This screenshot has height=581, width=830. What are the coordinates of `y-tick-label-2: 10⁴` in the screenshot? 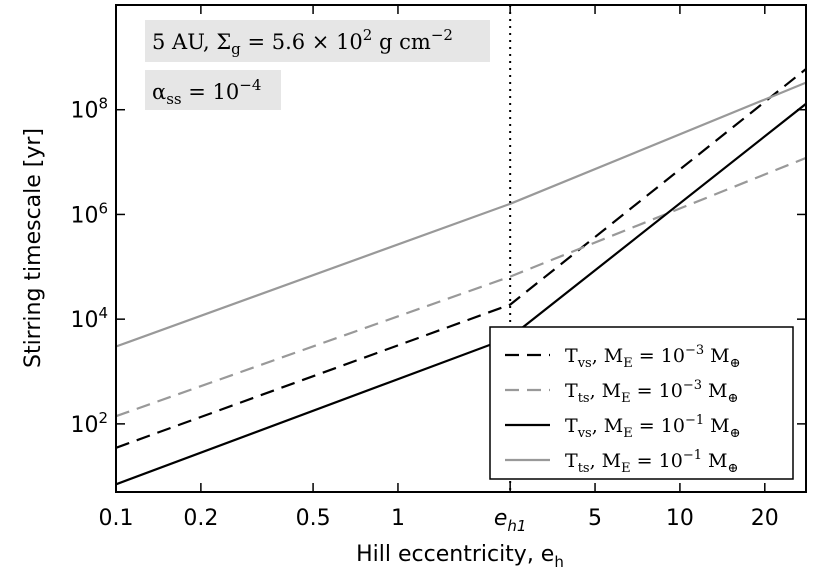 It's located at (89, 318).